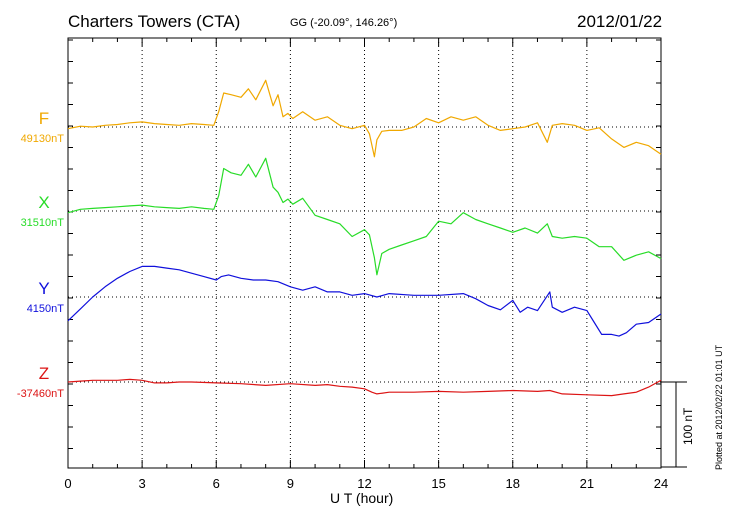  I want to click on x-tick-label-3: 3, so click(142, 483).